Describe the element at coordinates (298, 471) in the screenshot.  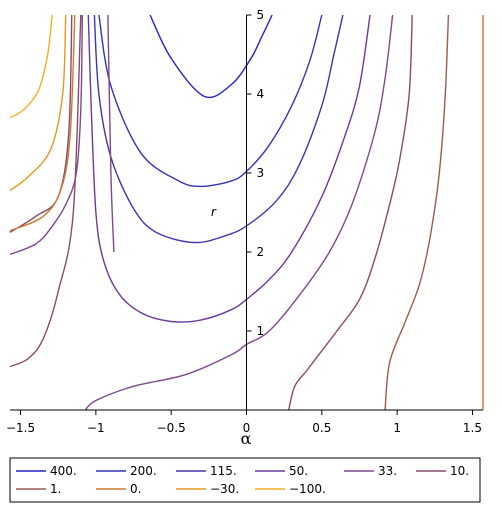
I see `legend-label: 50.` at that location.